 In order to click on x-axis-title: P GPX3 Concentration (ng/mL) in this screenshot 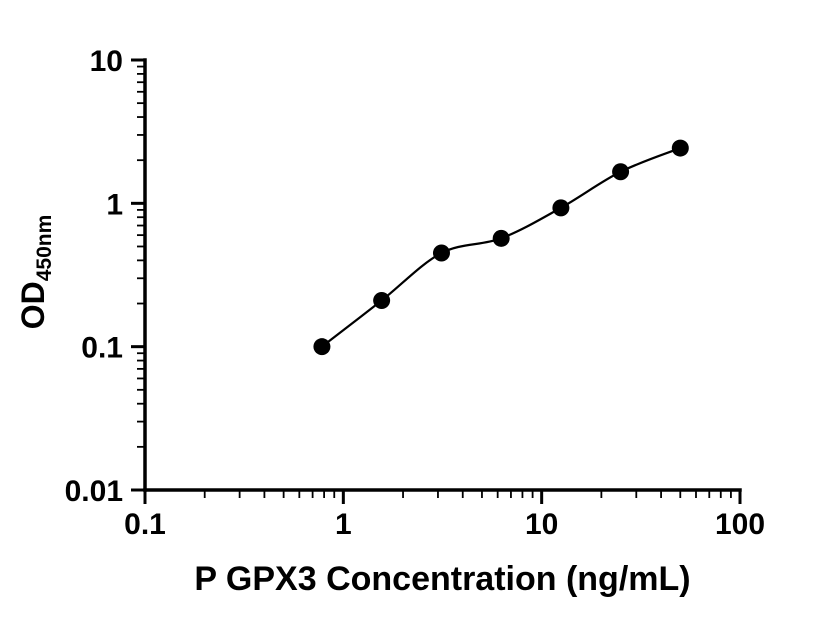, I will do `click(442, 579)`.